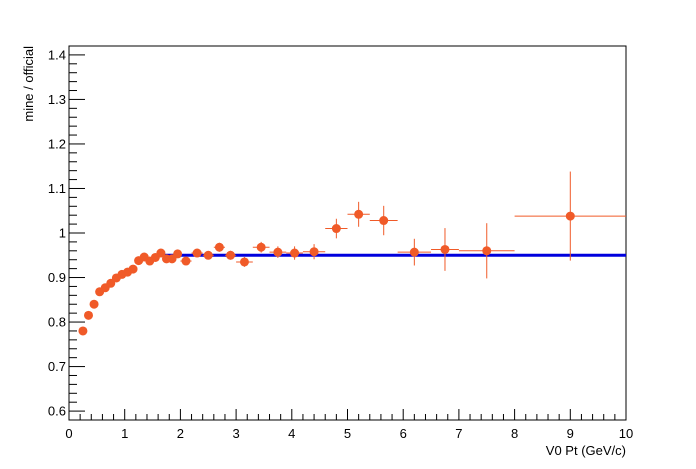 The width and height of the screenshot is (696, 469). What do you see at coordinates (57, 143) in the screenshot?
I see `y-tick-label: 1.2` at bounding box center [57, 143].